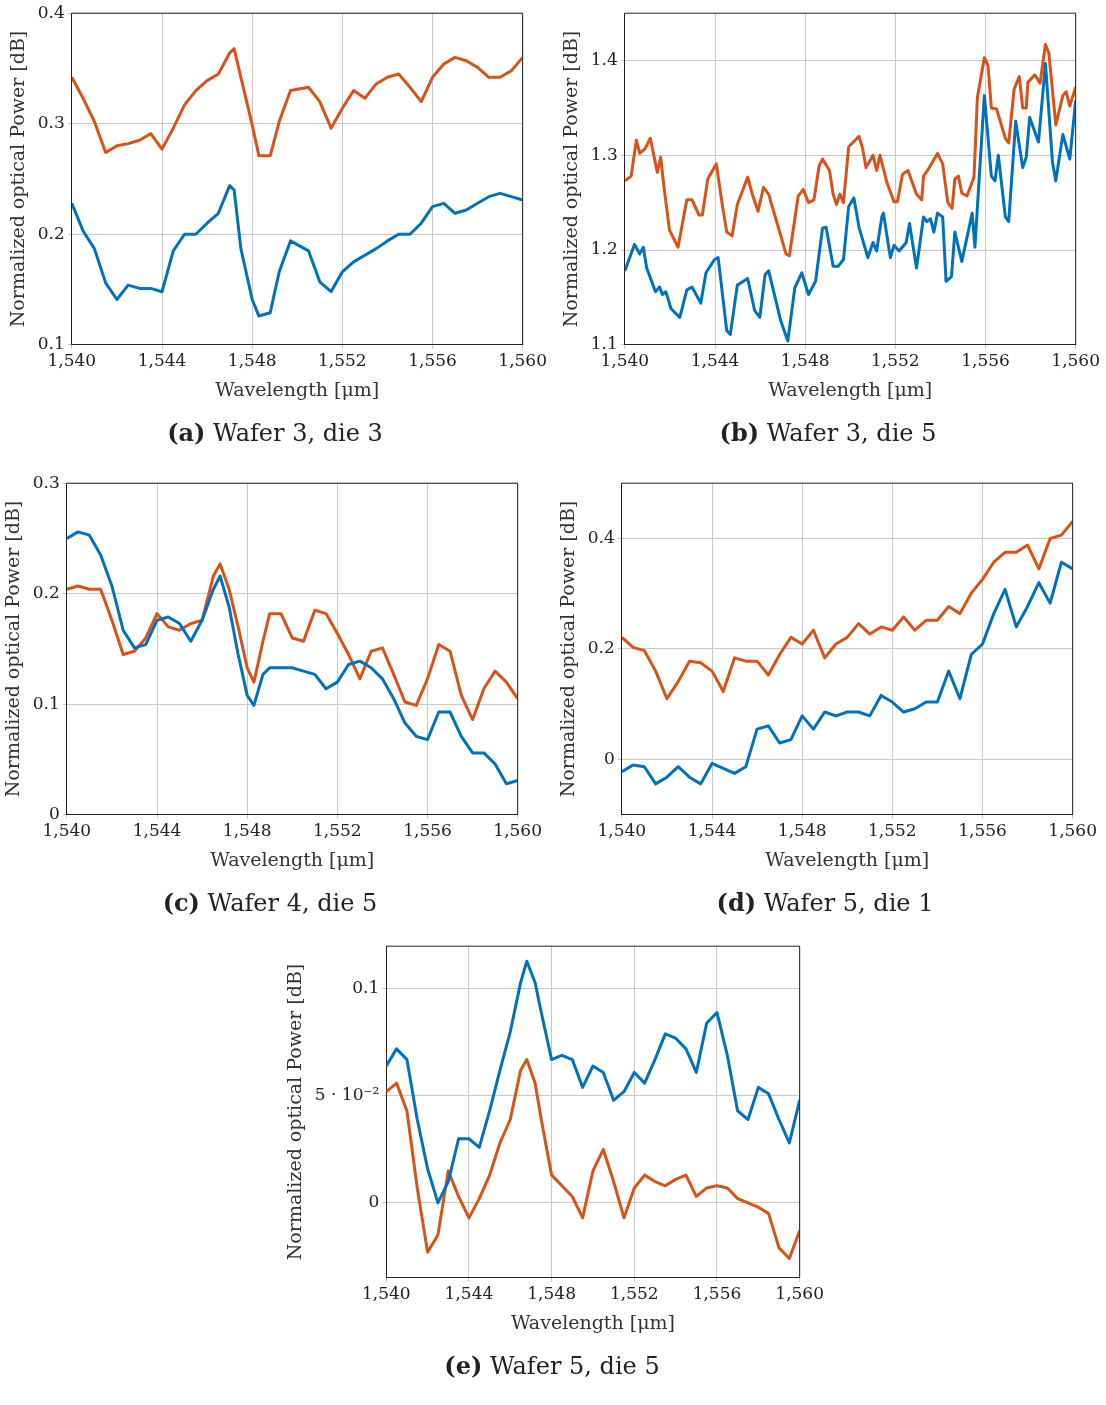 This screenshot has height=1405, width=1106. What do you see at coordinates (270, 902) in the screenshot?
I see `text: (c) Wafer 4, die 5` at bounding box center [270, 902].